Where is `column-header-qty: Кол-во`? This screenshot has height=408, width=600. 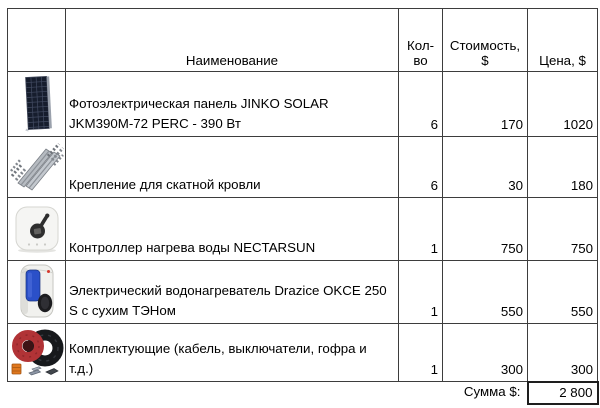 column-header-qty: Кол-во is located at coordinates (420, 40).